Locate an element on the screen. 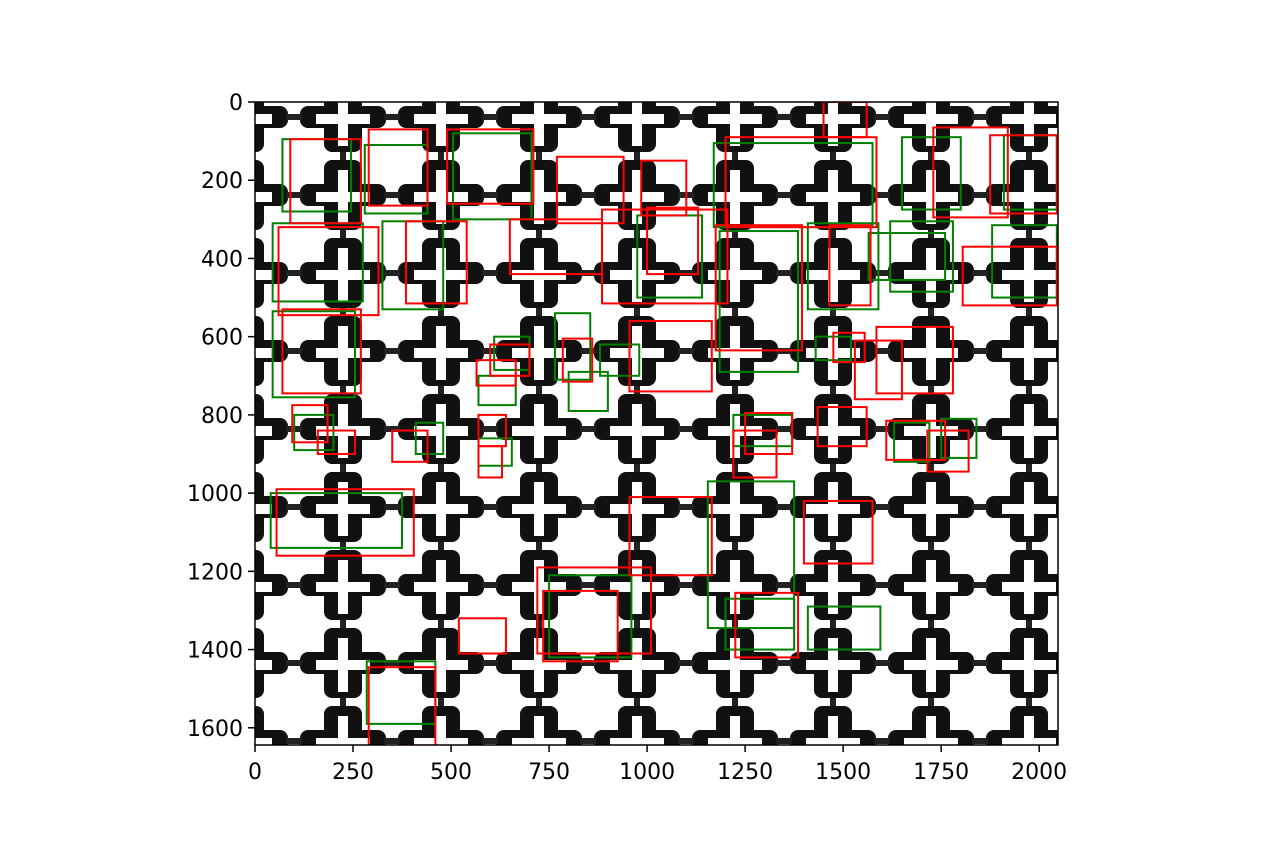  y-tick-label: 1200 is located at coordinates (215, 572).